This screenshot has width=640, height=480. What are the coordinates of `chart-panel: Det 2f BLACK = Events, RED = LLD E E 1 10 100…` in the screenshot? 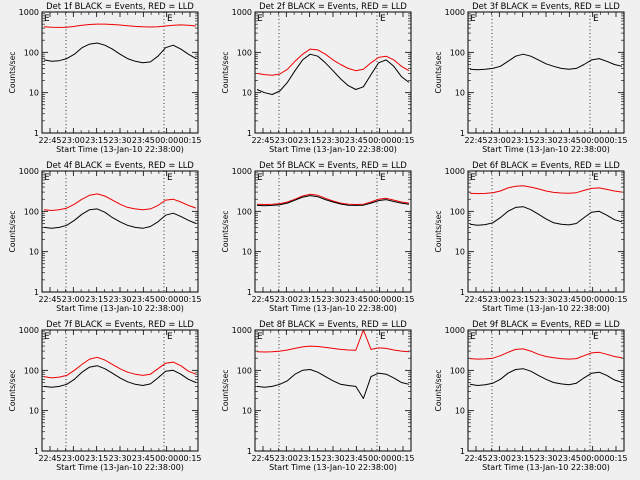 It's located at (318, 77).